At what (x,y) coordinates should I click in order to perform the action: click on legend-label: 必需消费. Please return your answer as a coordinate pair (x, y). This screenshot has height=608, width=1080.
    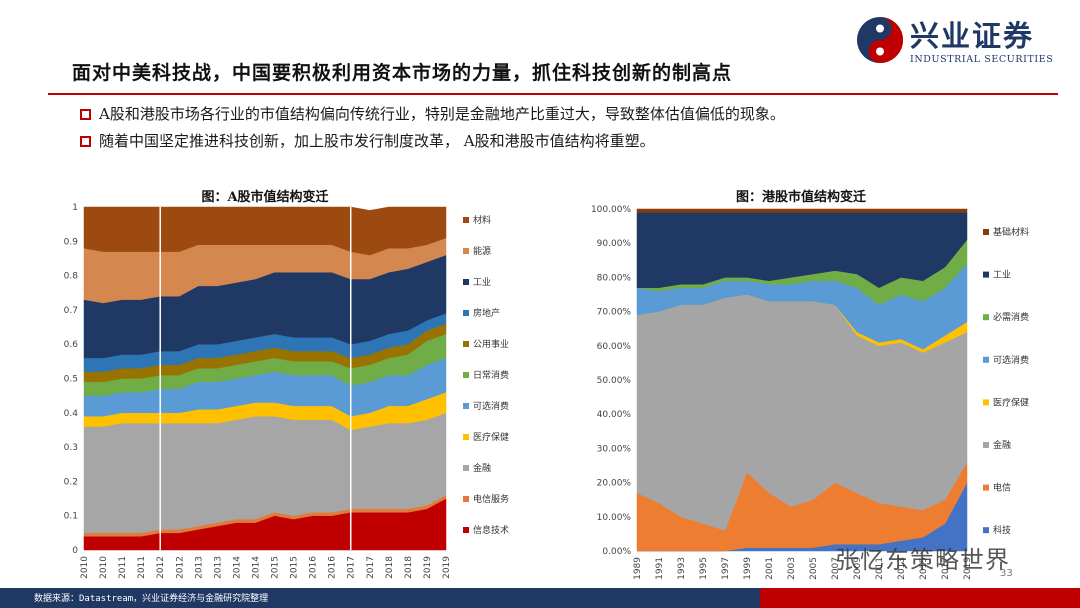
    Looking at the image, I should click on (1011, 317).